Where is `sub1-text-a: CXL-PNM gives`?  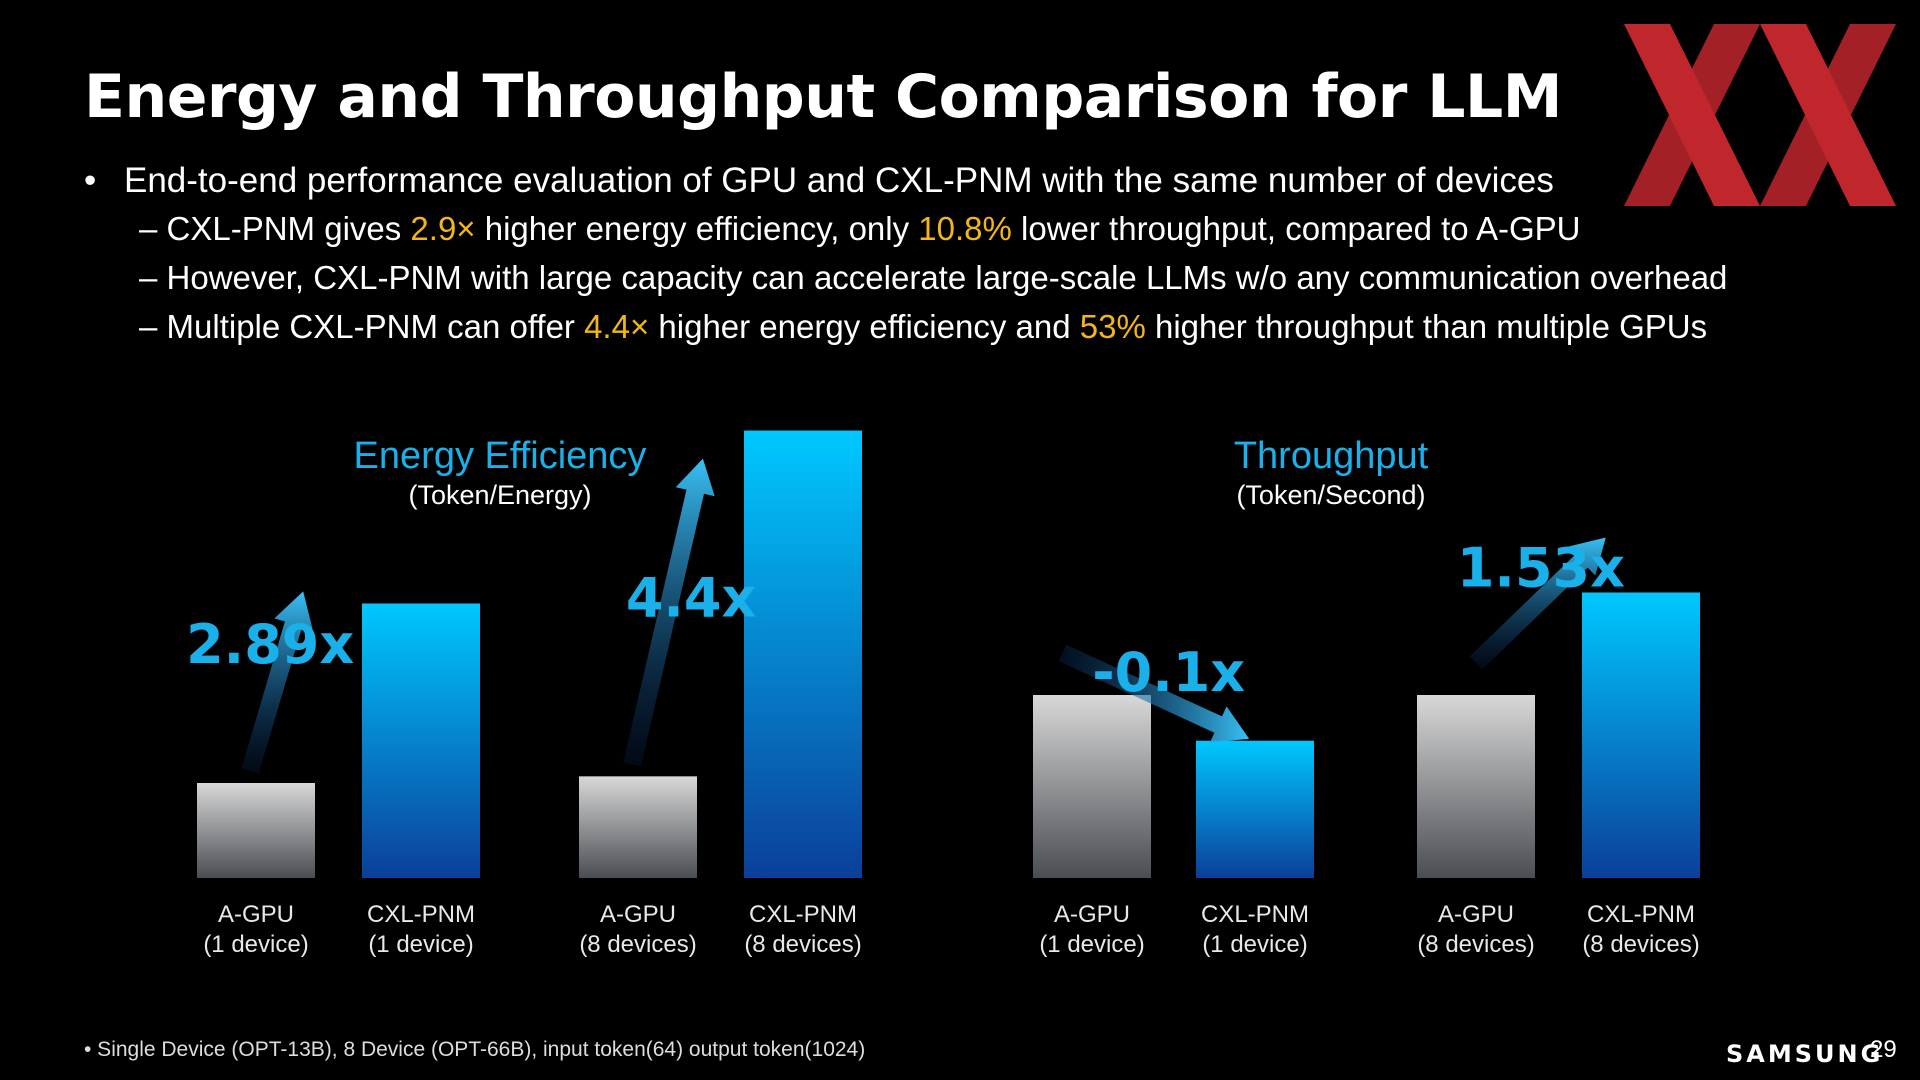
sub1-text-a: CXL-PNM gives is located at coordinates (288, 228).